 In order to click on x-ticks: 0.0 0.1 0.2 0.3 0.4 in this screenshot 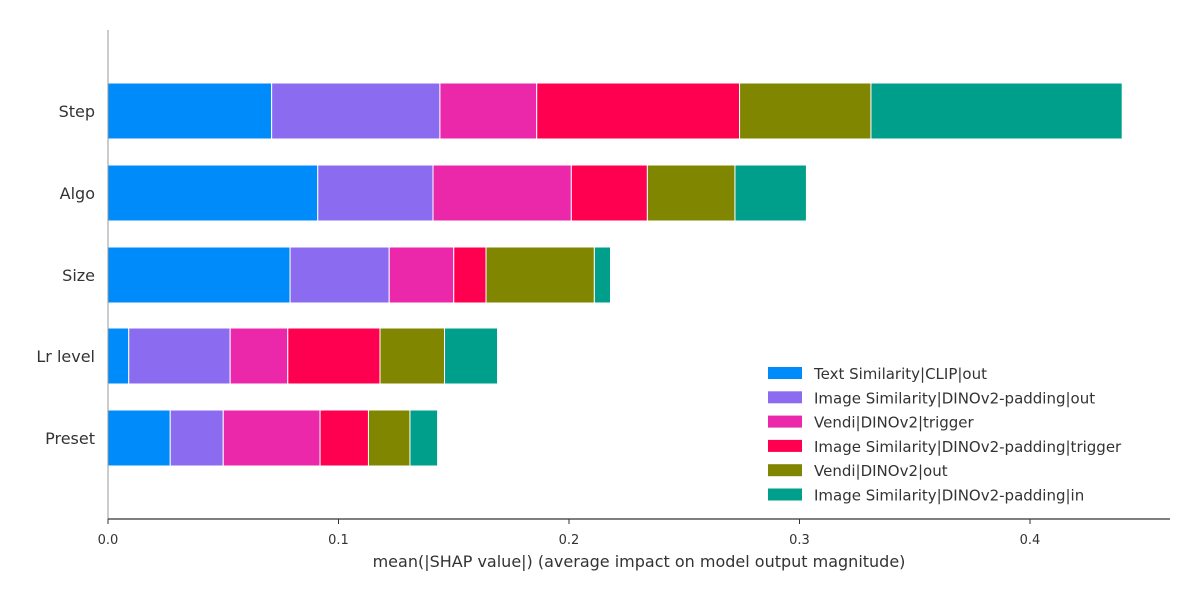, I will do `click(569, 533)`.